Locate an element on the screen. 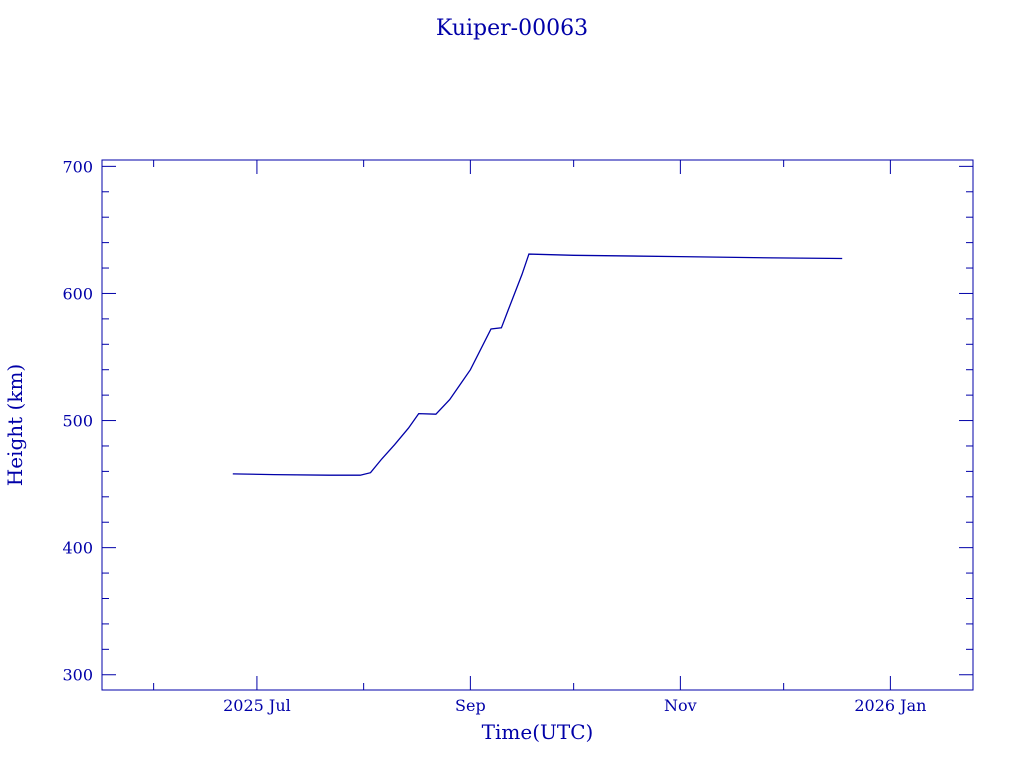  x-tick-label: Nov is located at coordinates (680, 705).